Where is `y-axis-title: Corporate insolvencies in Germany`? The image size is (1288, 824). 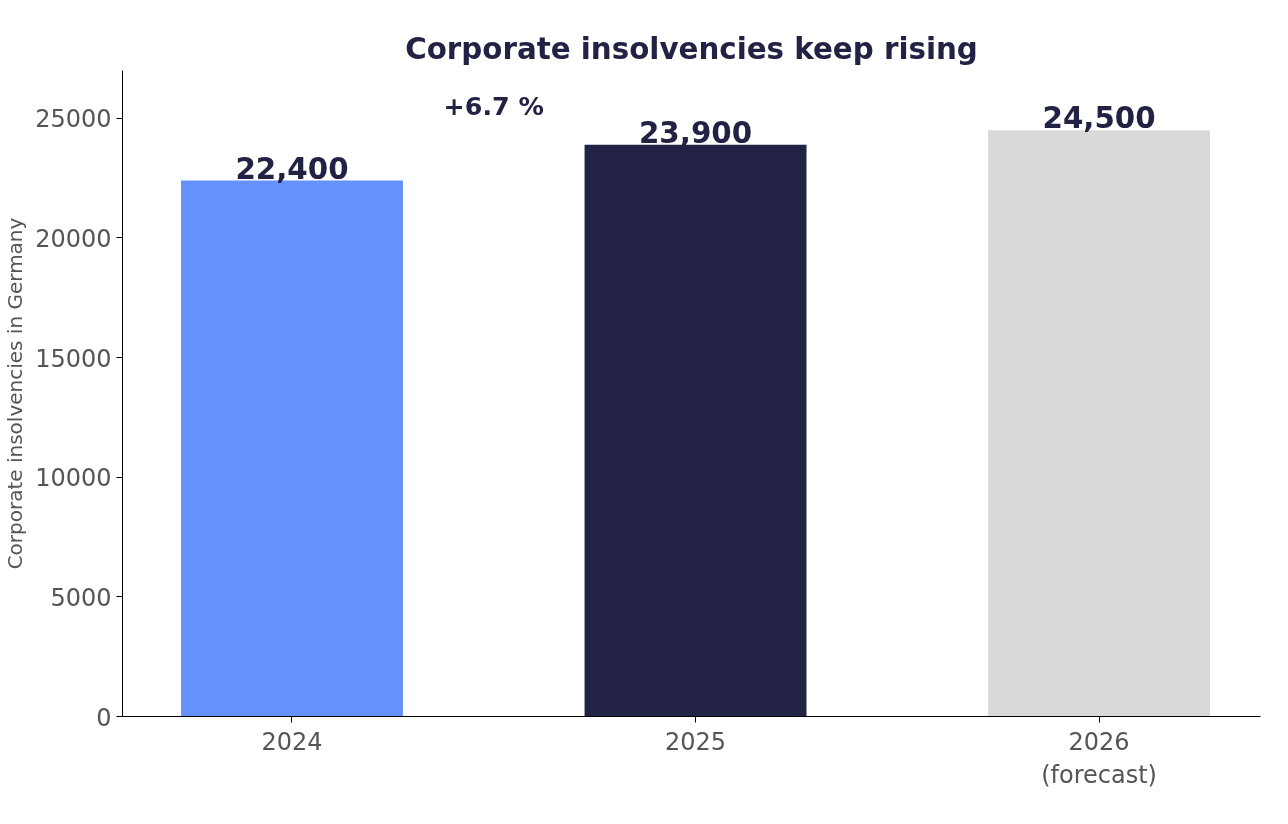
y-axis-title: Corporate insolvencies in Germany is located at coordinates (15, 393).